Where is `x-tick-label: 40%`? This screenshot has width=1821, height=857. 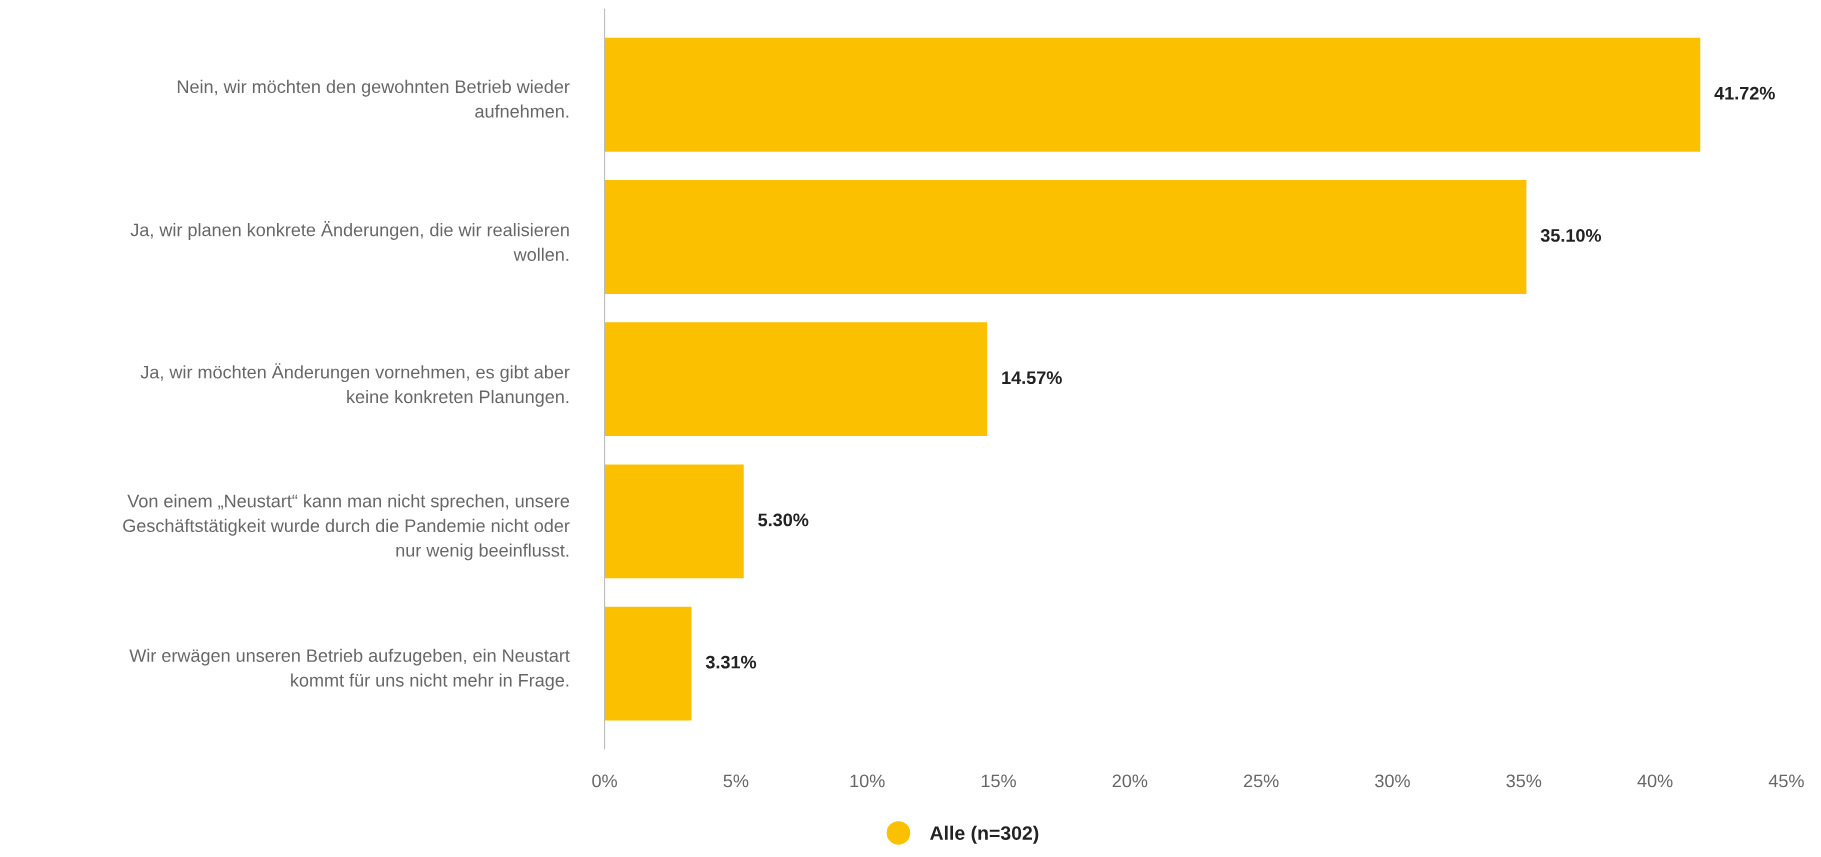
x-tick-label: 40% is located at coordinates (1655, 781).